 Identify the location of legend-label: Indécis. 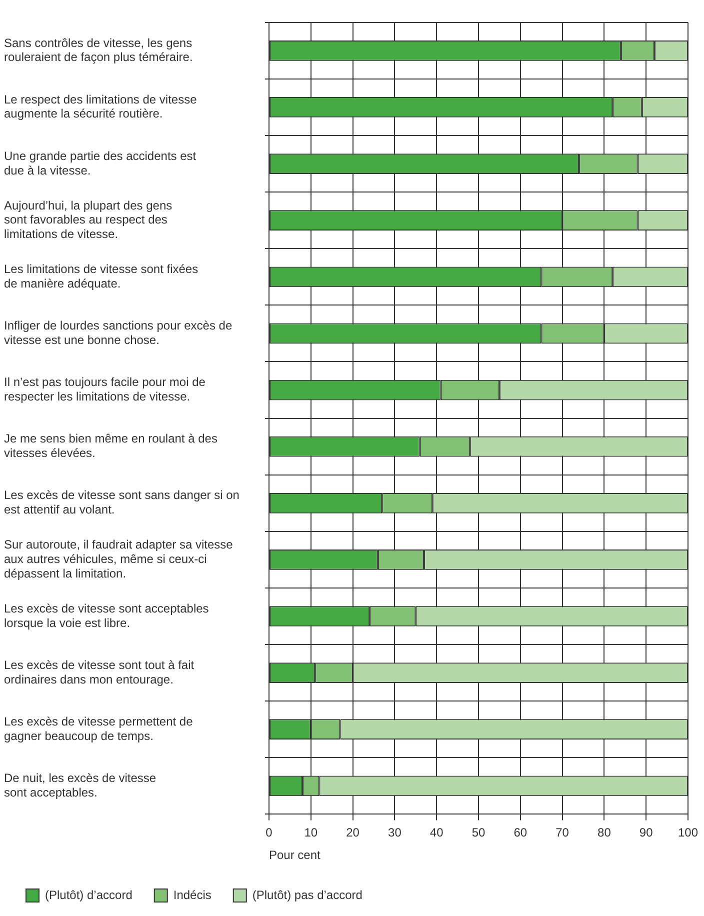
(192, 895).